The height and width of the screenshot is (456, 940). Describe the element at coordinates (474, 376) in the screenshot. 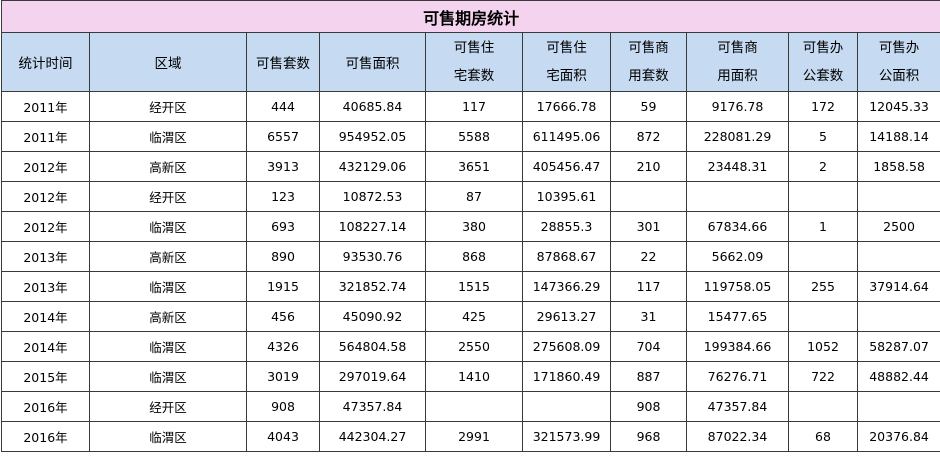

I see `table-cell: 1410` at that location.